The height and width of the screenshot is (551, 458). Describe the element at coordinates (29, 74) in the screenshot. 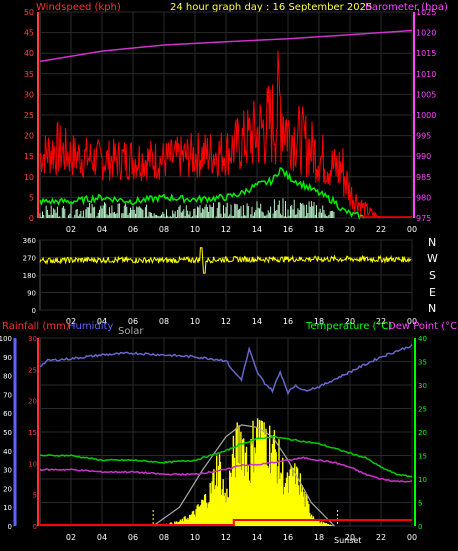

I see `windspeed-tick-35: 35` at that location.